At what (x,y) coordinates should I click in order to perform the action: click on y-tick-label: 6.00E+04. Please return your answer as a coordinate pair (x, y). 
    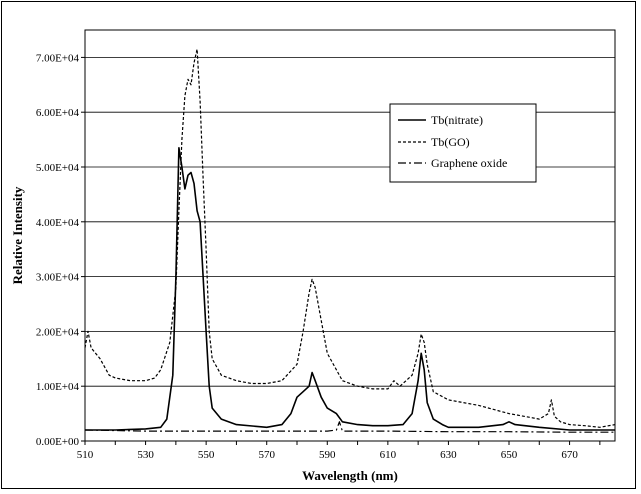
    Looking at the image, I should click on (58, 113).